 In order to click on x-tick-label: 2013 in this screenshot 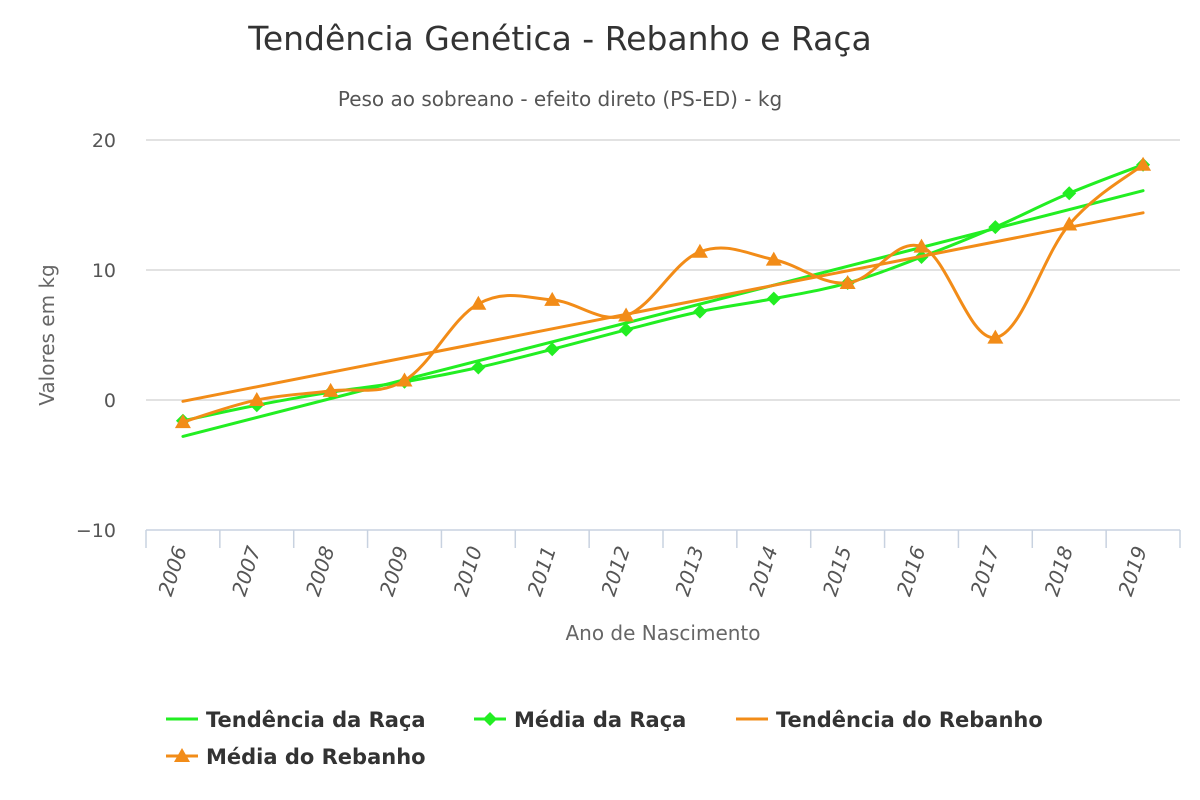, I will do `click(689, 571)`.